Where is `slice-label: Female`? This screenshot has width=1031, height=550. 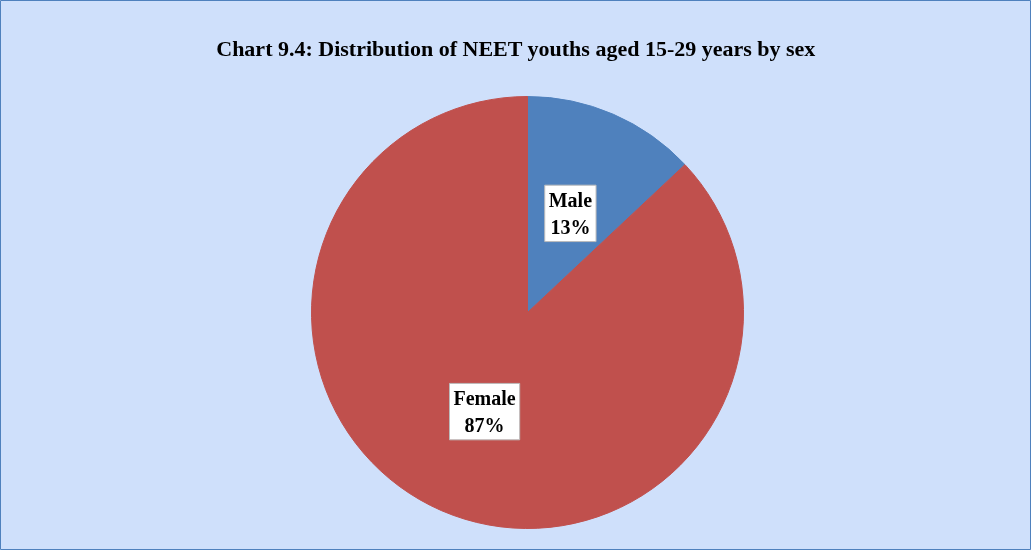 slice-label: Female is located at coordinates (484, 398).